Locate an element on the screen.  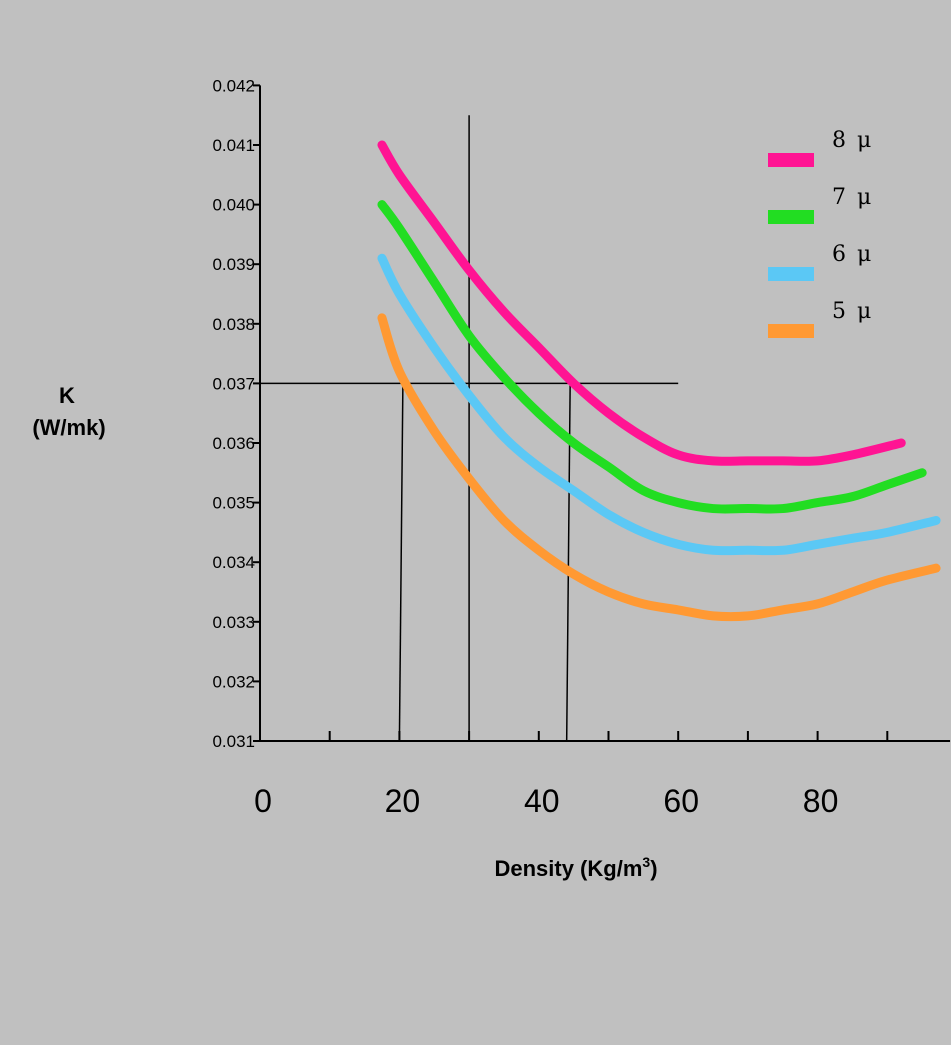
reference-line-vertical is located at coordinates (401, 562).